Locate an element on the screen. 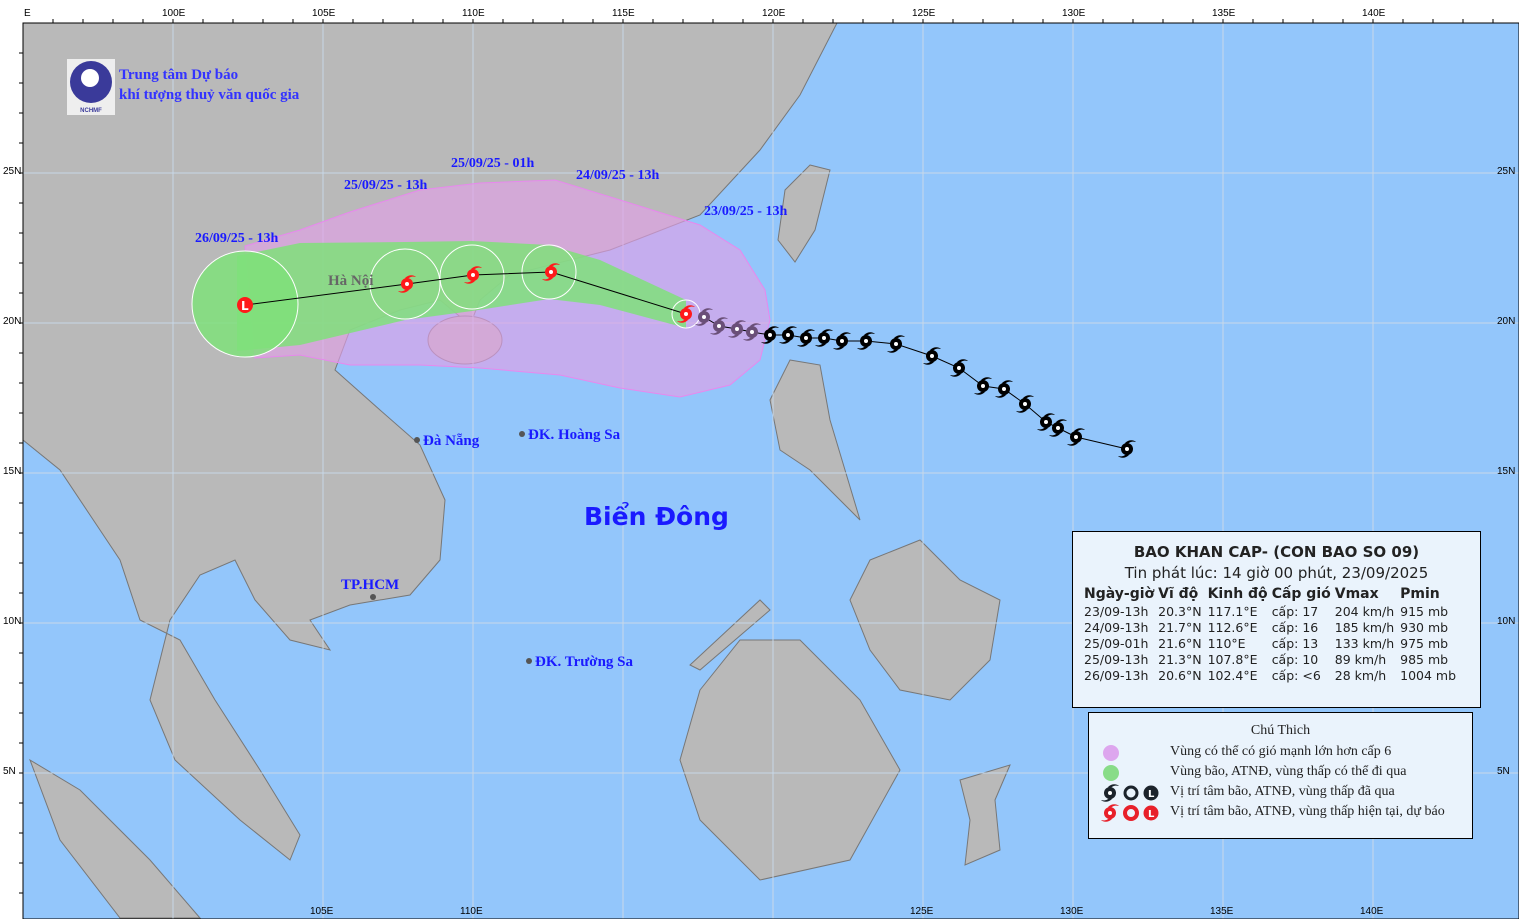 Image resolution: width=1519 pixels, height=919 pixels. table-cell: 28 km/h is located at coordinates (1360, 675).